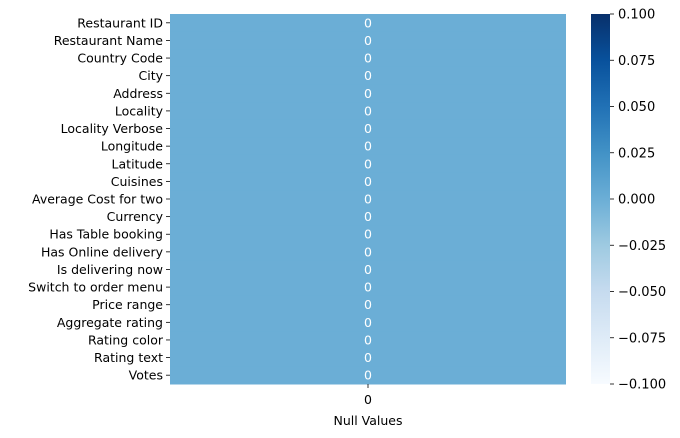 The height and width of the screenshot is (438, 680). Describe the element at coordinates (126, 339) in the screenshot. I see `y-tick-label: Rating color` at that location.